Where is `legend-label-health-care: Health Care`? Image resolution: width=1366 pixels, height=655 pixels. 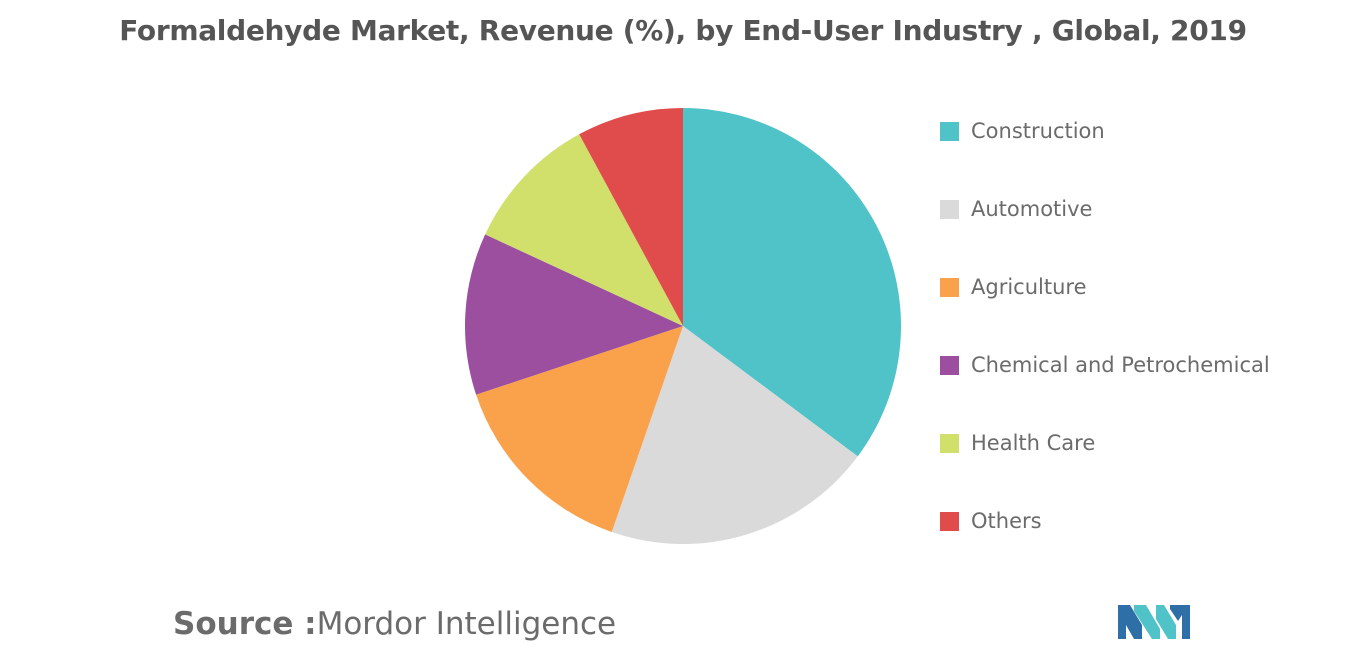
legend-label-health-care: Health Care is located at coordinates (1033, 443).